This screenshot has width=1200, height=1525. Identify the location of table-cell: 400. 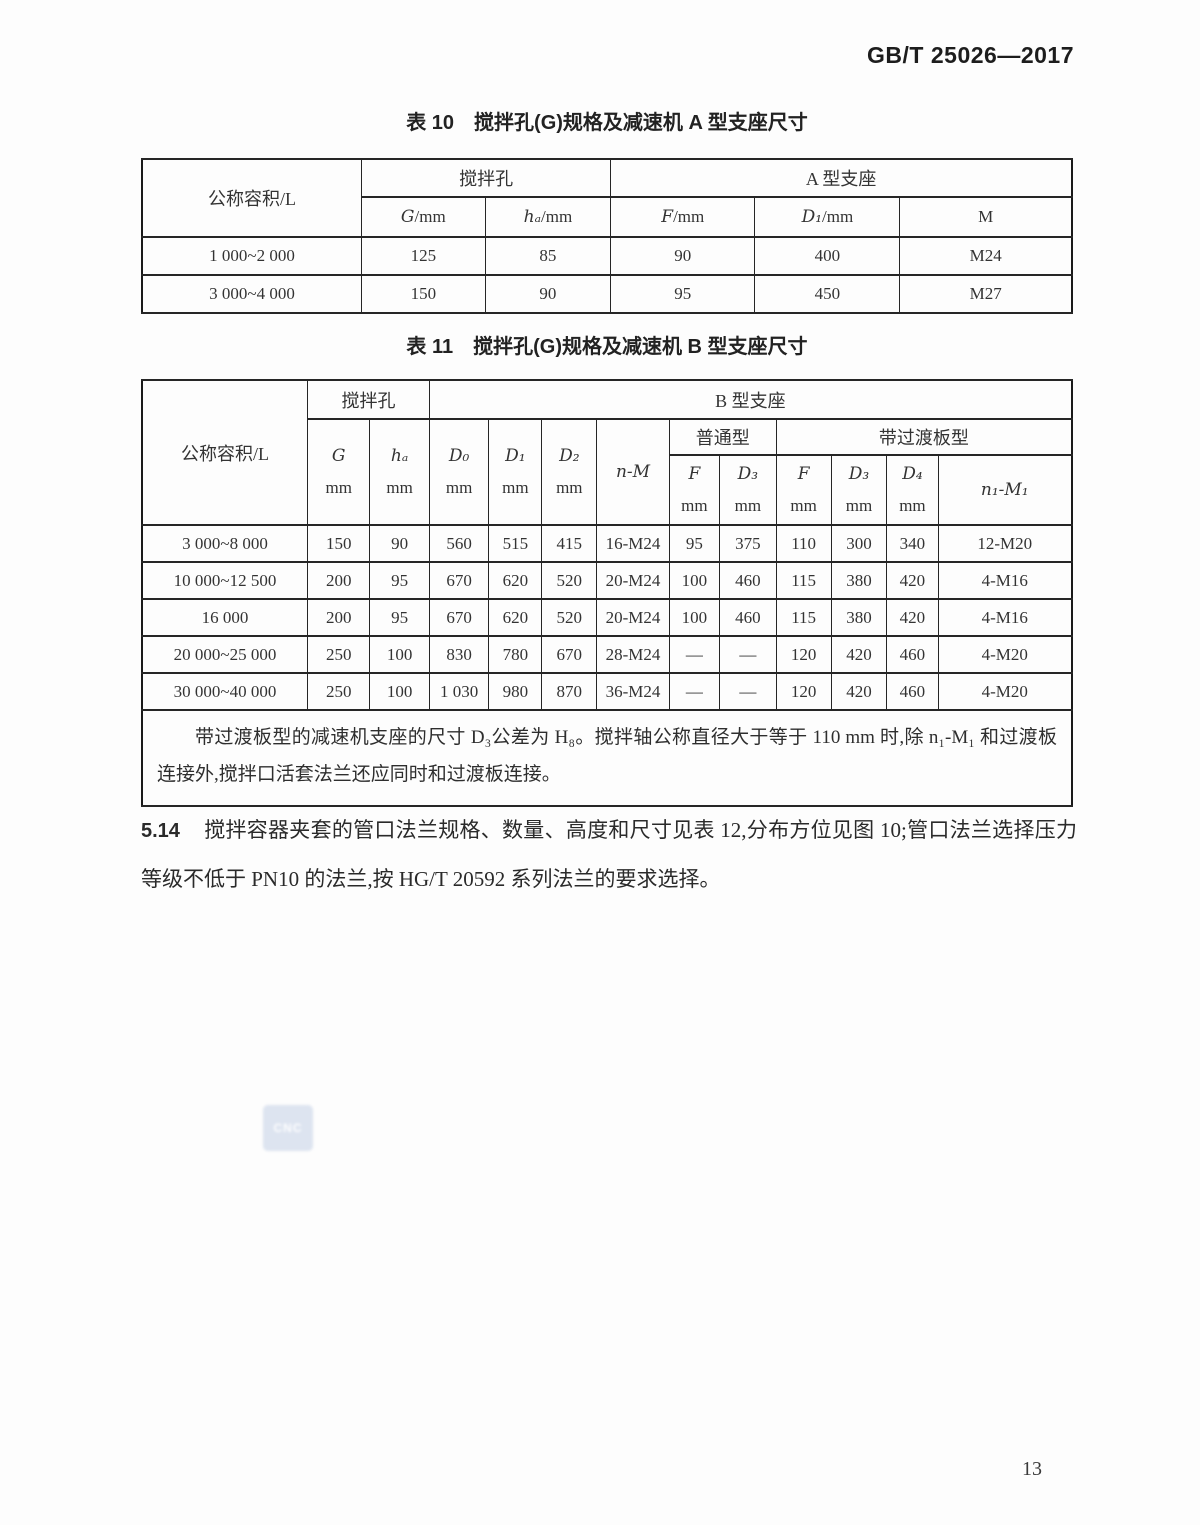
(827, 256).